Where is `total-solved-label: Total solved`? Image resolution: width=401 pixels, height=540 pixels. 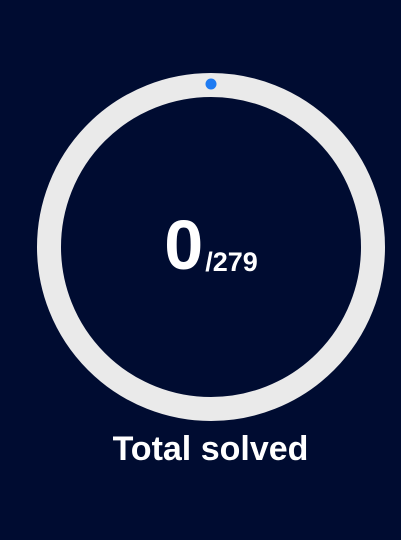
total-solved-label: Total solved is located at coordinates (210, 449).